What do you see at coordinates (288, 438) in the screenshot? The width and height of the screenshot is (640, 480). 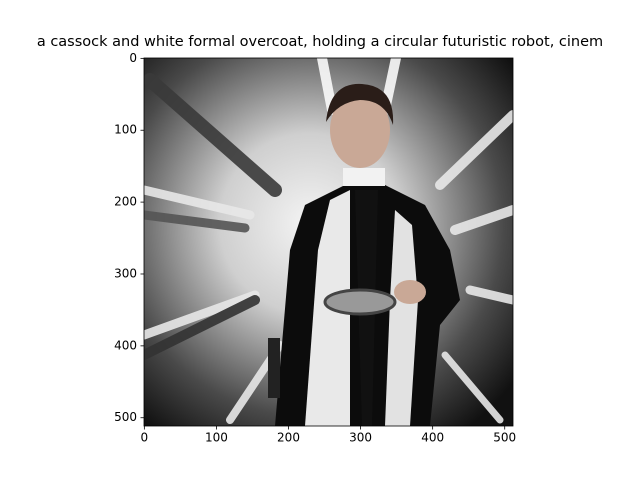 I see `x-tick-label: 200` at bounding box center [288, 438].